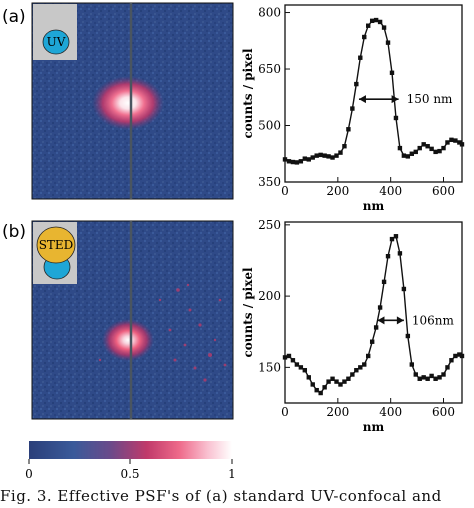  I want to click on plot-b-fwhm-arrowhead-left, so click(381, 320).